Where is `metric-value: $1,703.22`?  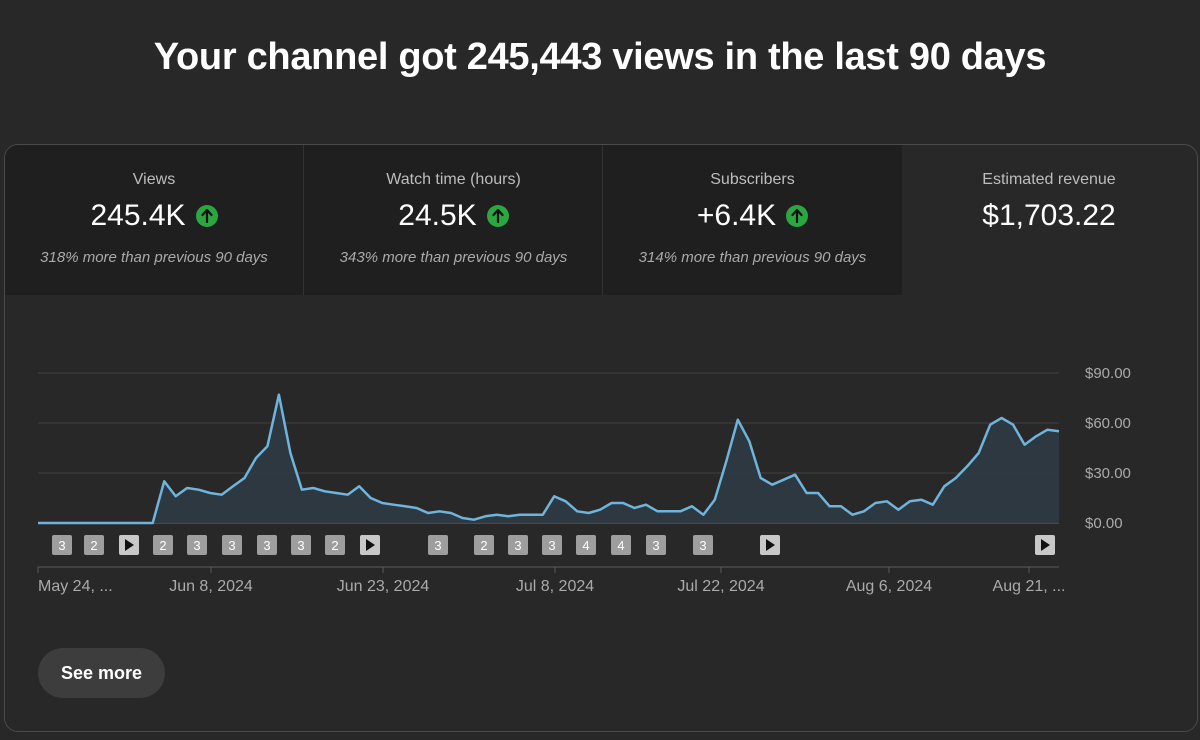 metric-value: $1,703.22 is located at coordinates (1049, 215).